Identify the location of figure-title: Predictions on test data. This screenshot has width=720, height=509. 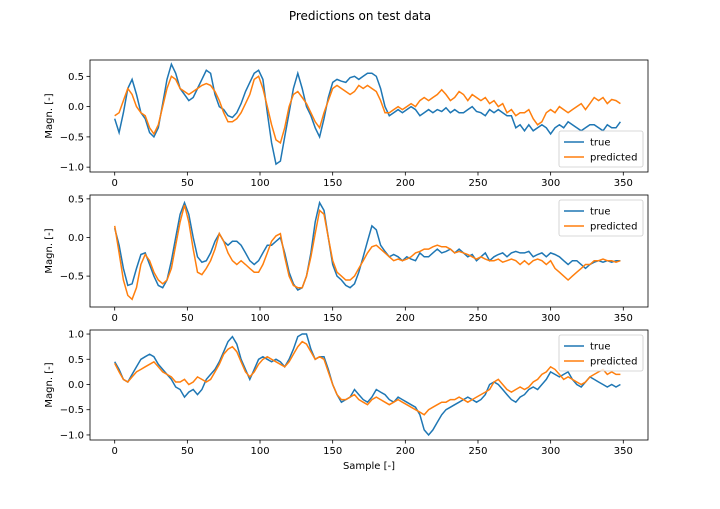
(360, 16).